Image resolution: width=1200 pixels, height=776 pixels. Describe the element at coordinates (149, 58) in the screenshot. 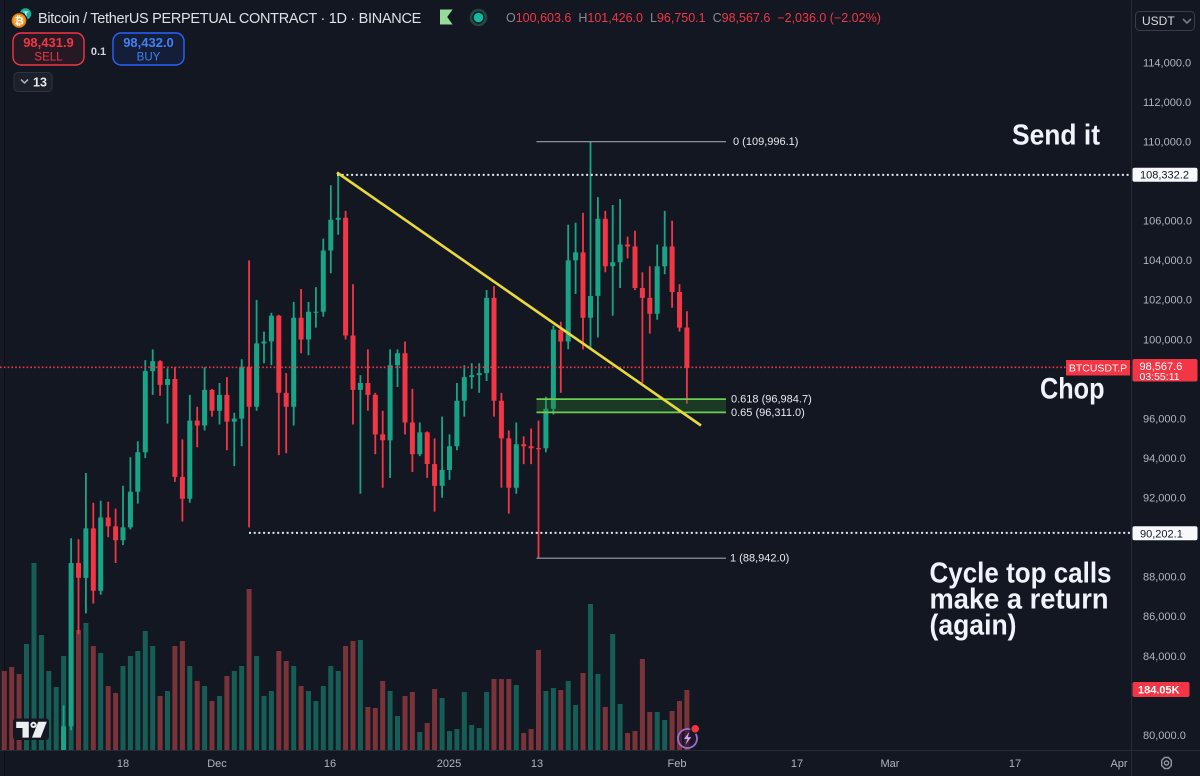

I see `svg-text: BUY` at that location.